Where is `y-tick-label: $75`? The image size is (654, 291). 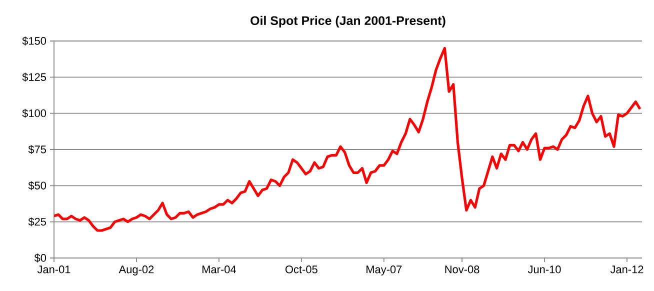
y-tick-label: $75 is located at coordinates (37, 149).